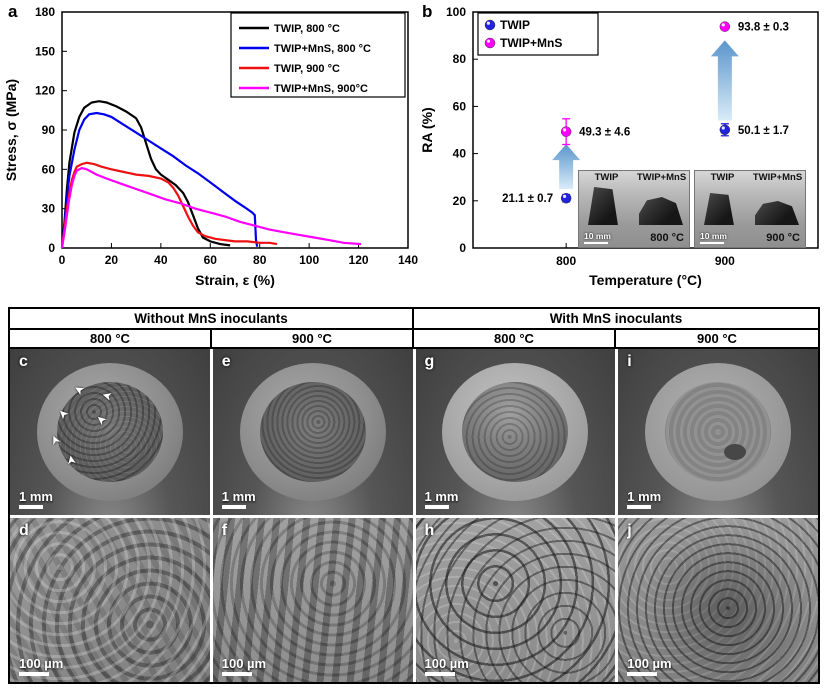  What do you see at coordinates (763, 131) in the screenshot?
I see `value-annotation: 50.1 ± 1.7` at bounding box center [763, 131].